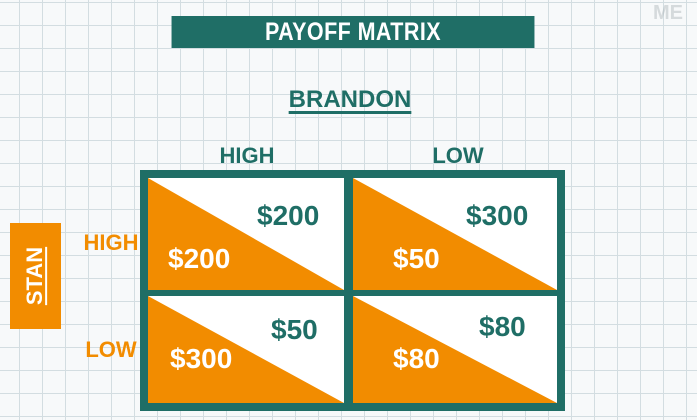  I want to click on row-payoff: $80, so click(416, 358).